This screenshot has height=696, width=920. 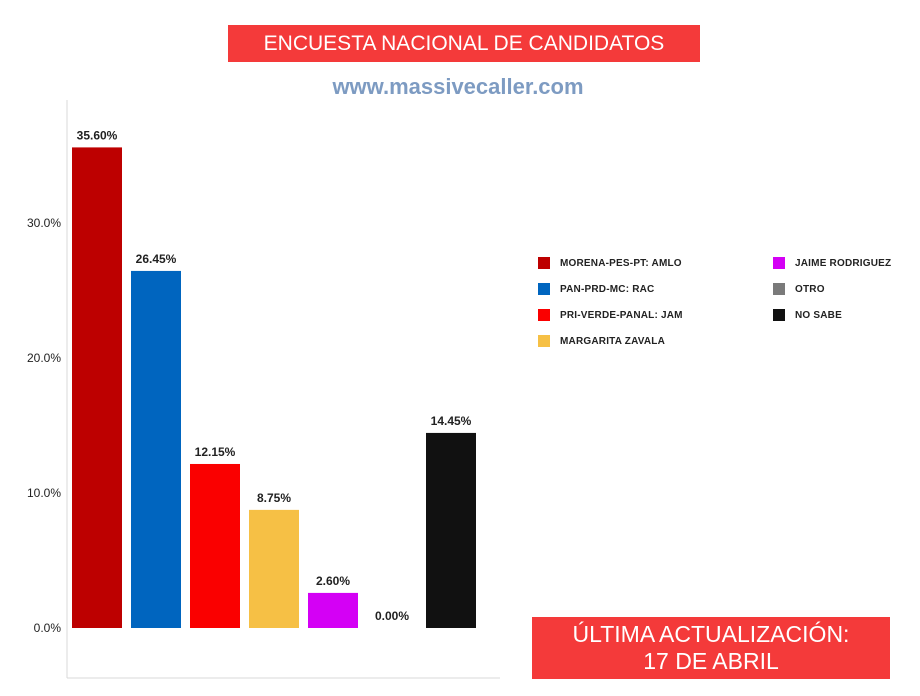 I want to click on legend-item: PAN-PRD-MC: RAC, so click(x=596, y=289).